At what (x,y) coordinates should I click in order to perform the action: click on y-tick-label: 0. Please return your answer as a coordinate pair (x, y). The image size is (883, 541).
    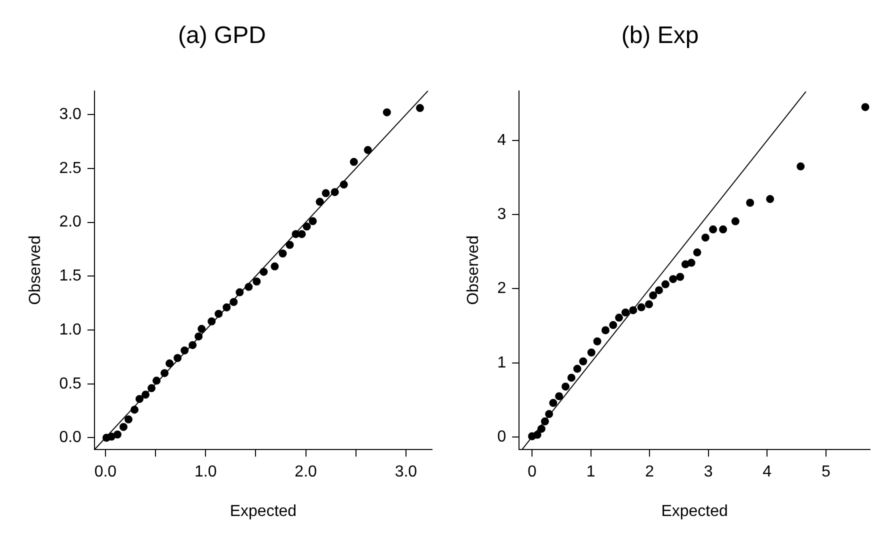
    Looking at the image, I should click on (501, 437).